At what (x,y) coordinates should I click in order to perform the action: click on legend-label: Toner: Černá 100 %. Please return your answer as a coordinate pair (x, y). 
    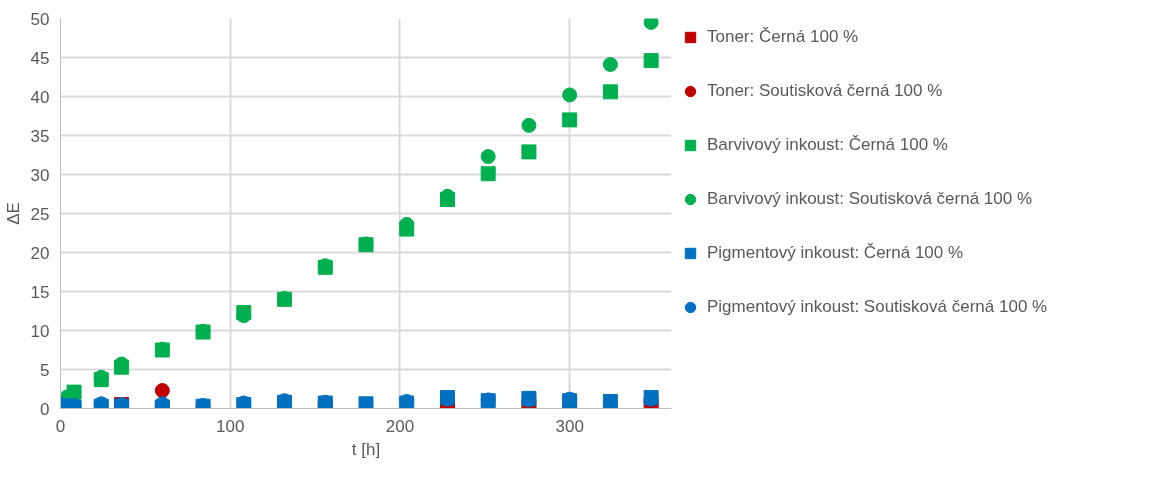
    Looking at the image, I should click on (783, 37).